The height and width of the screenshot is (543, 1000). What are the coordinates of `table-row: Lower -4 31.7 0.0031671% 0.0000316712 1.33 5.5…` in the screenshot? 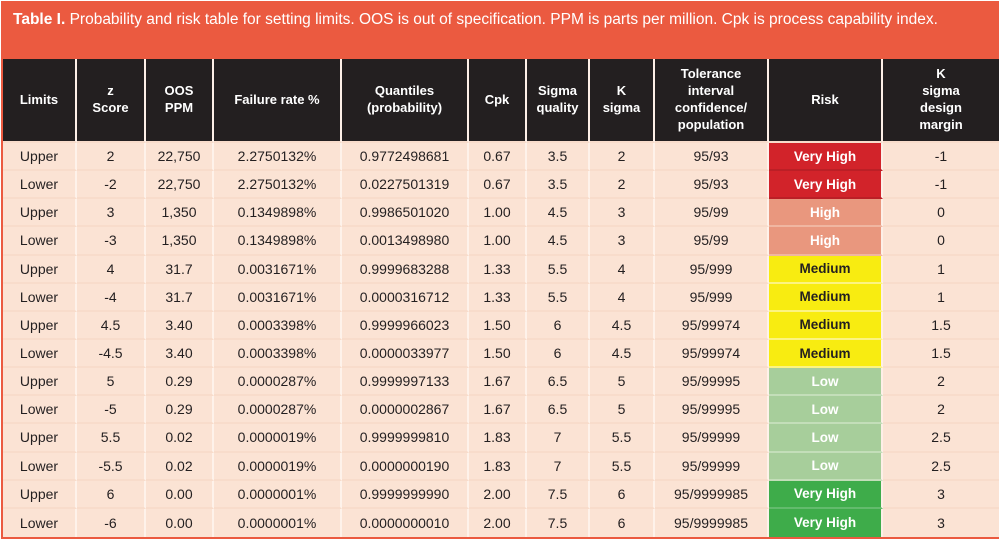 It's located at (501, 297).